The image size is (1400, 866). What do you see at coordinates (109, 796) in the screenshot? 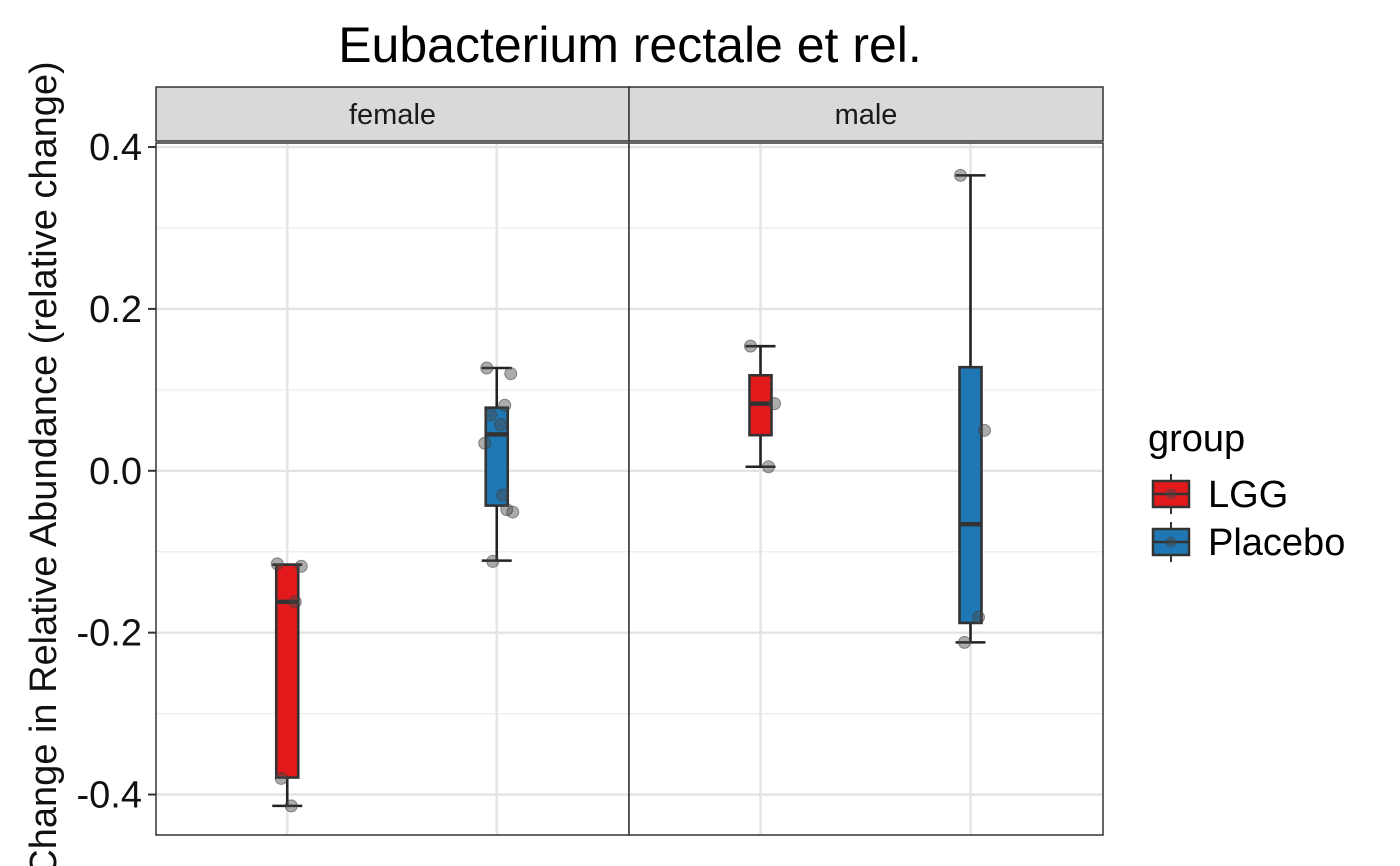
I see `y-tick-label: -0.4` at bounding box center [109, 796].